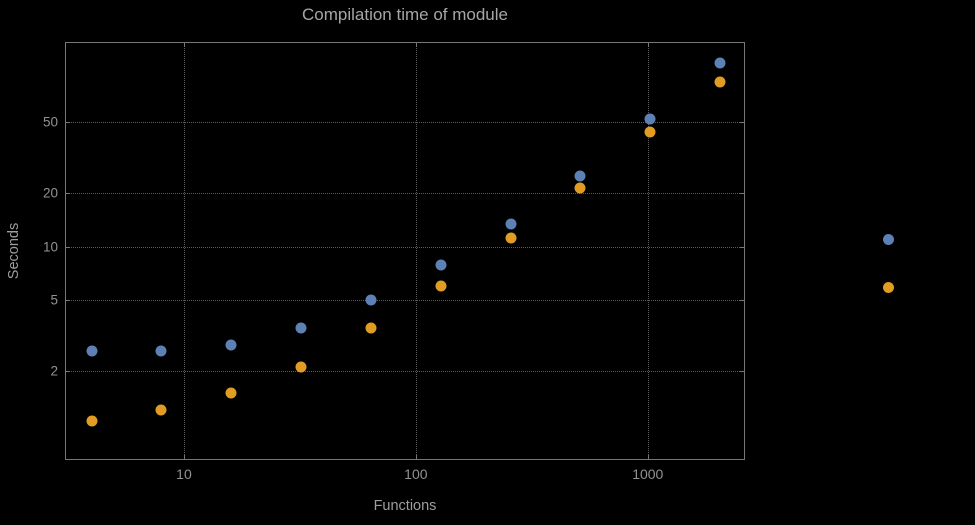 The width and height of the screenshot is (975, 525). What do you see at coordinates (50, 122) in the screenshot?
I see `y-tick-label: 50` at bounding box center [50, 122].